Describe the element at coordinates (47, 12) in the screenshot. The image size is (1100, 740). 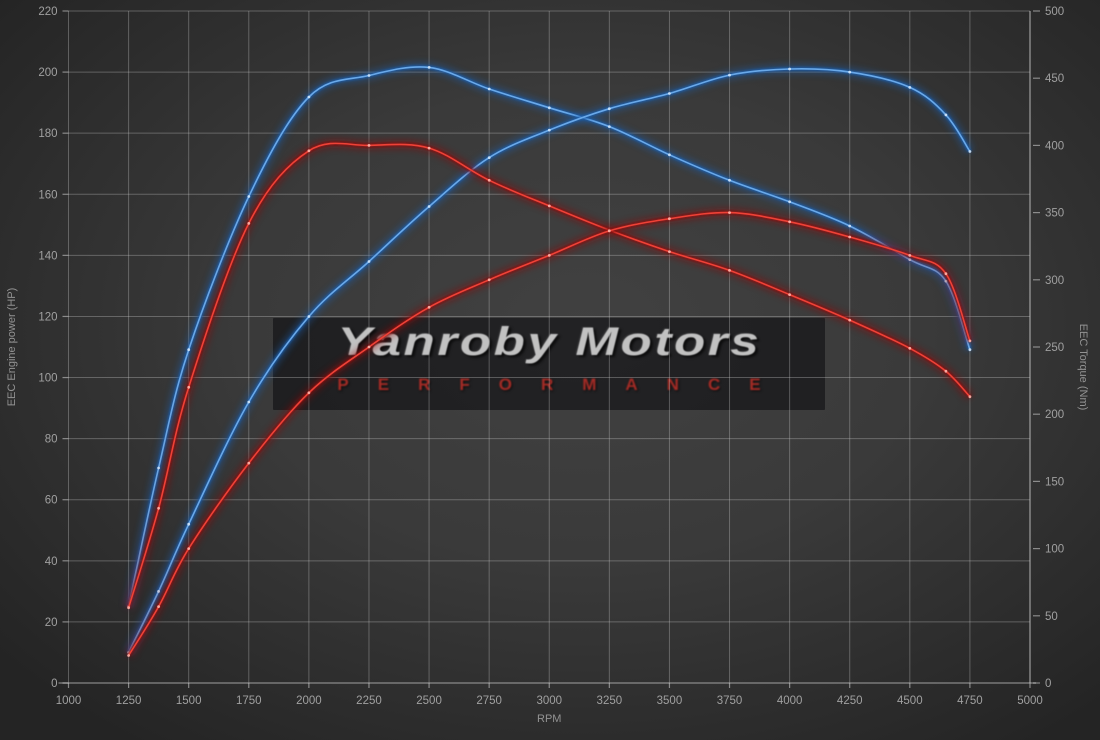
I see `left-tick-label: 220` at that location.